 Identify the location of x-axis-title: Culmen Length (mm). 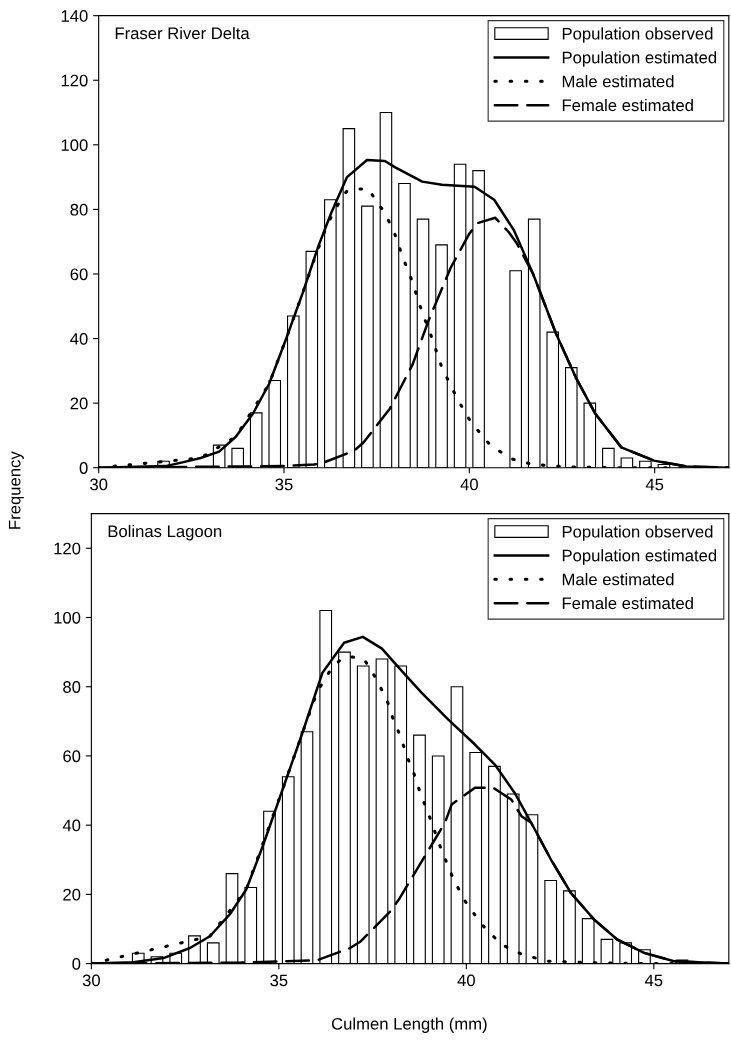
(409, 1025).